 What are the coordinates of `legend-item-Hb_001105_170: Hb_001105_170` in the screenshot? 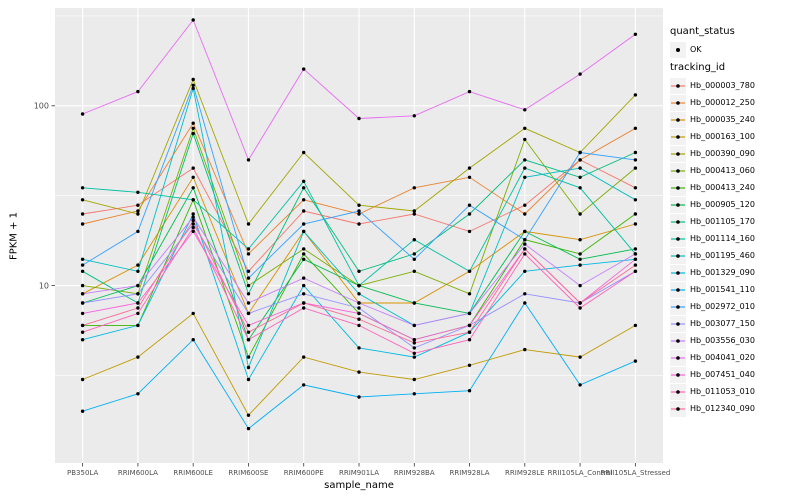 It's located at (734, 221).